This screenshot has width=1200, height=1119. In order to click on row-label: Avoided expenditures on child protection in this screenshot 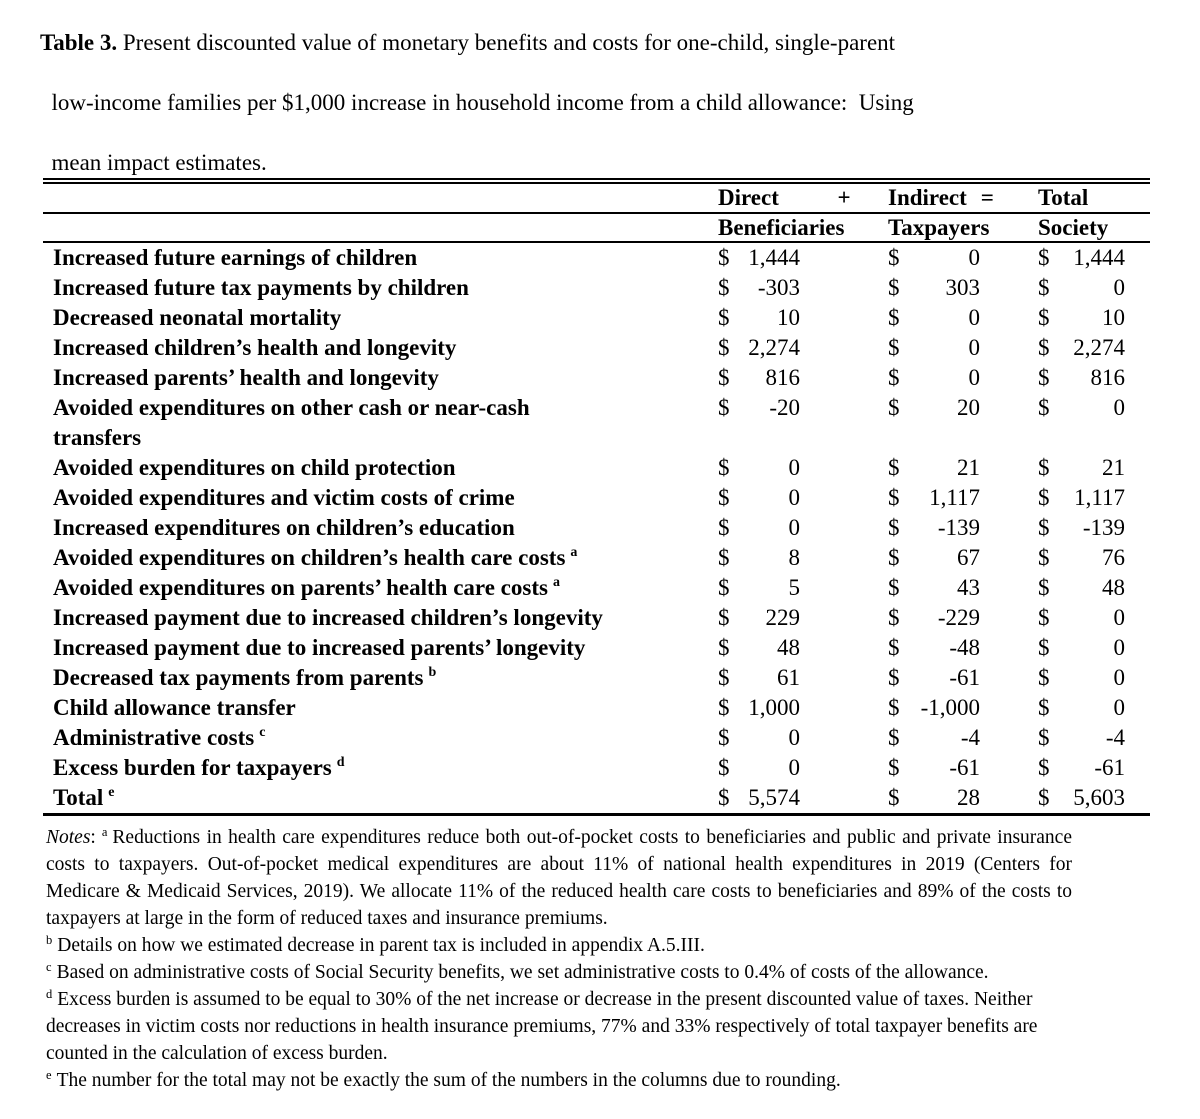, I will do `click(380, 468)`.